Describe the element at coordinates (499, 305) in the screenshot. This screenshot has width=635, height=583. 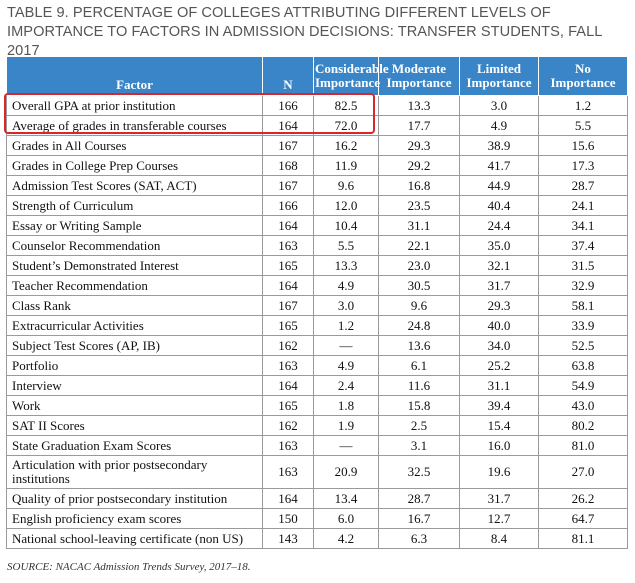
I see `cell-limited: 29.3` at that location.